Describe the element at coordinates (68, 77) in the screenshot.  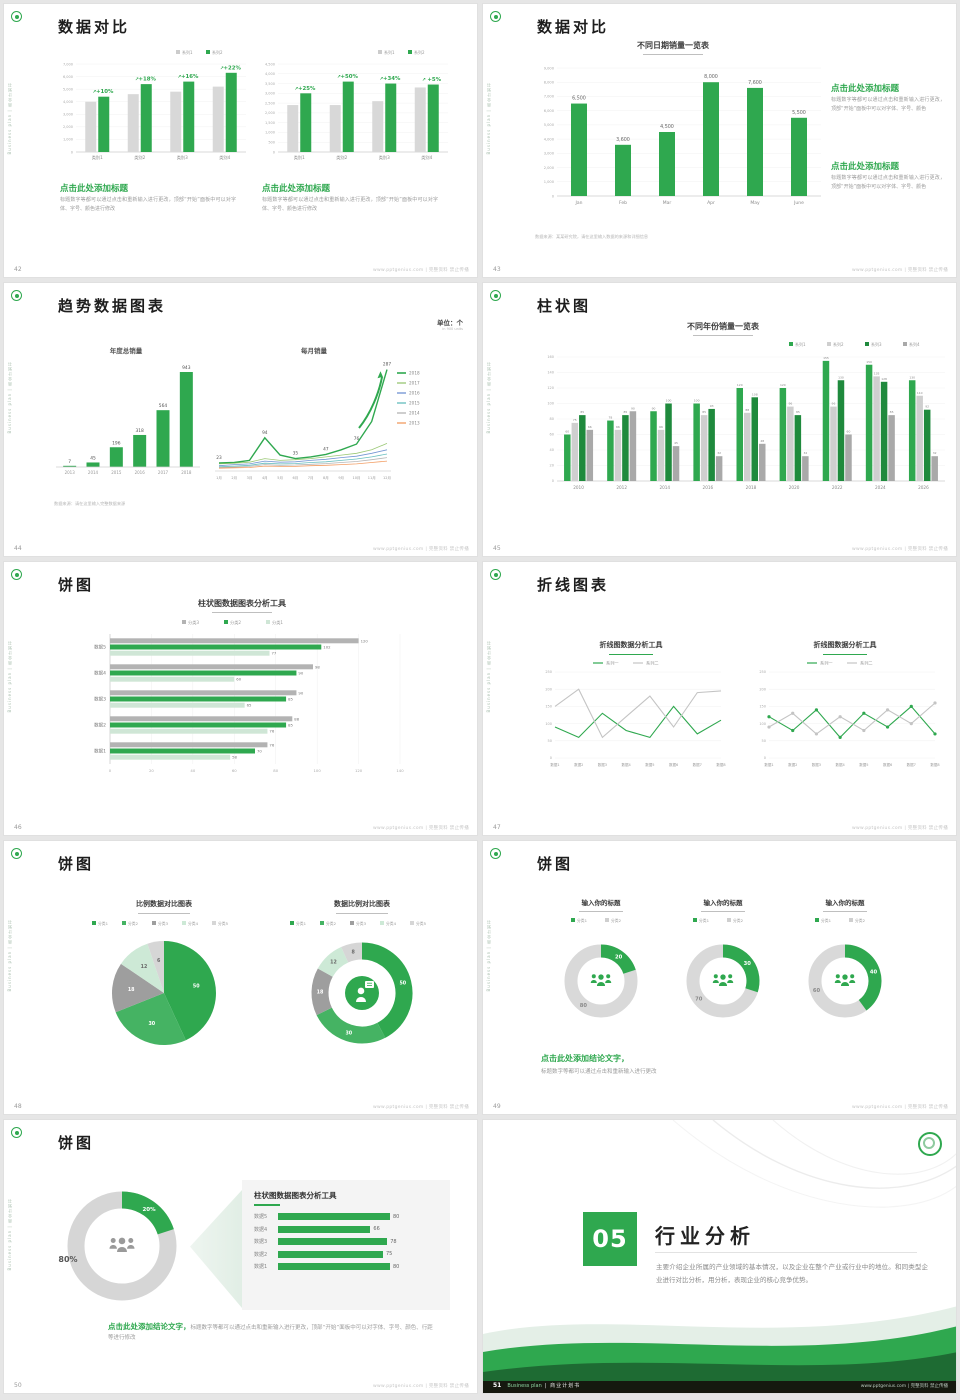
I see `svg-text: 6,000` at that location.